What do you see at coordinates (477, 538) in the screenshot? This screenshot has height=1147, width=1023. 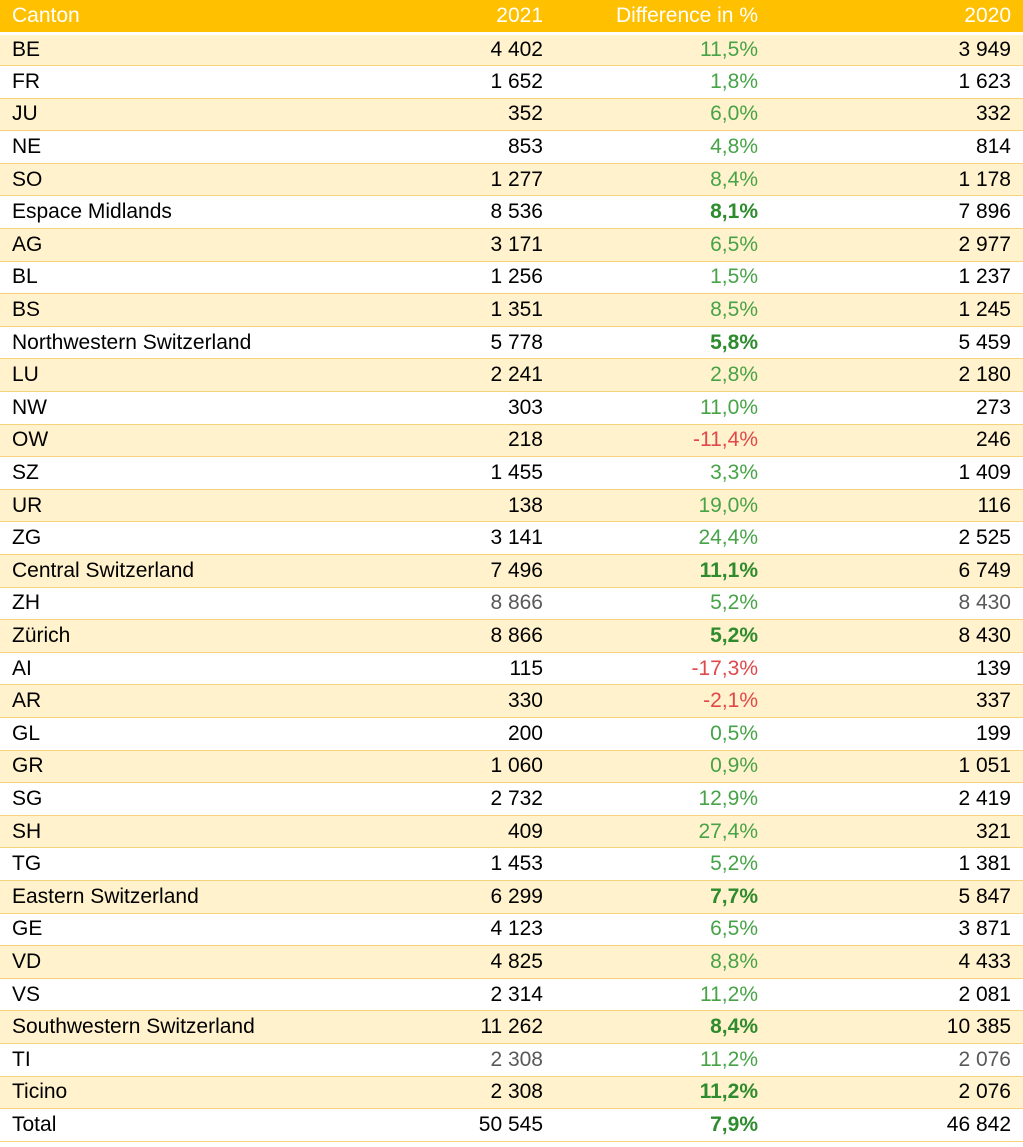 I see `value-2021-cell: 3 141` at bounding box center [477, 538].